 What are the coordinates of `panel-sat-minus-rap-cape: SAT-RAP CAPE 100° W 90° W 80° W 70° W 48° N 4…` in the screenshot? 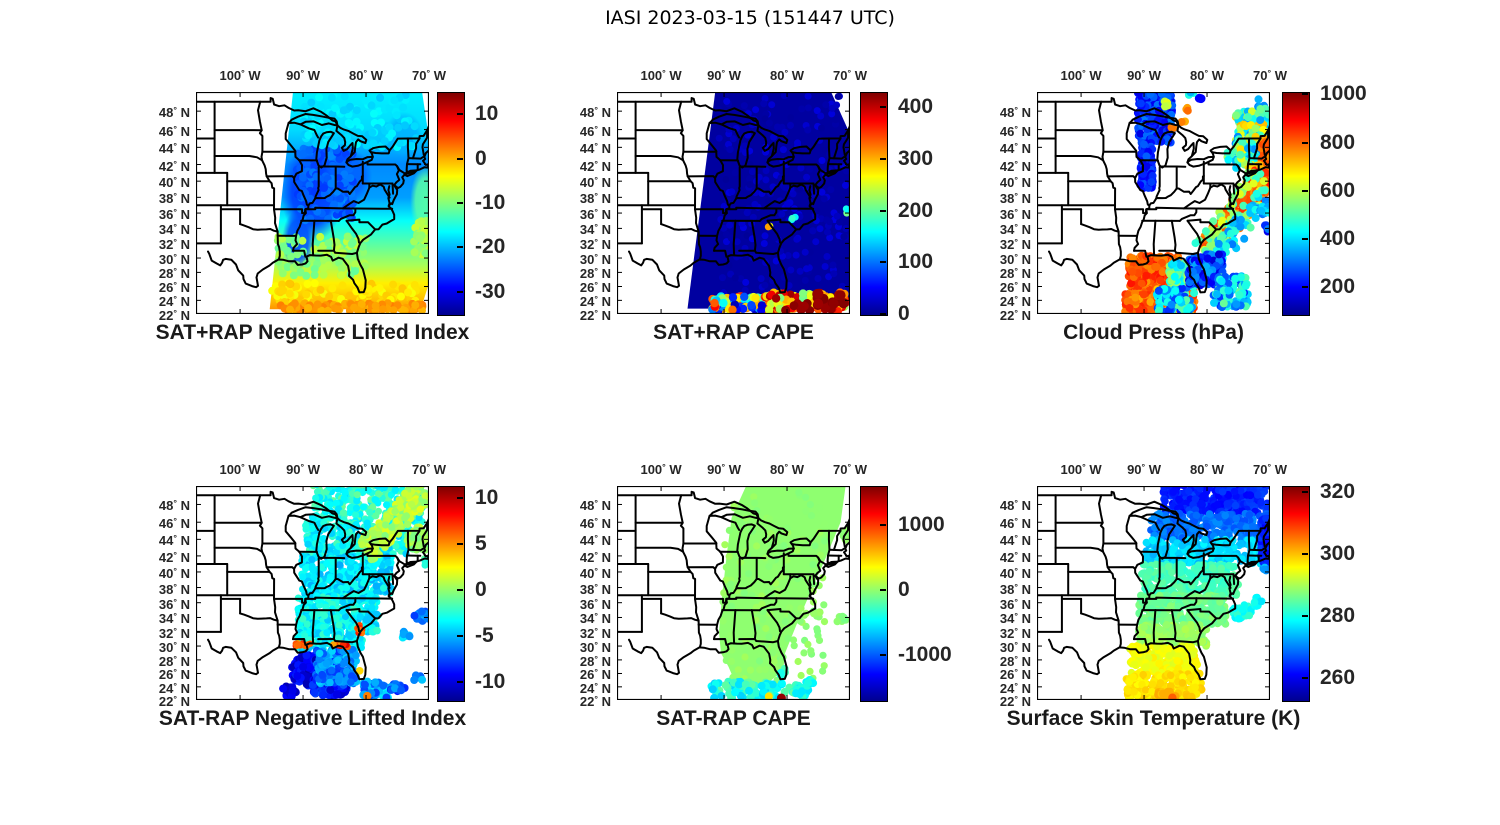 It's located at (785, 610).